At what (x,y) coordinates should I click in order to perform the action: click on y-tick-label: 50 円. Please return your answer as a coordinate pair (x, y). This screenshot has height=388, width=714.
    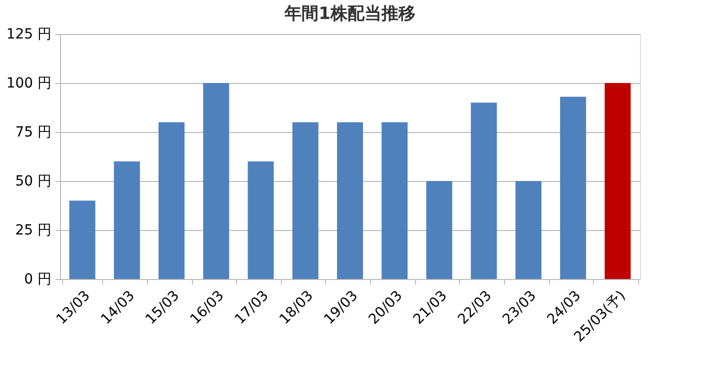
    Looking at the image, I should click on (33, 182).